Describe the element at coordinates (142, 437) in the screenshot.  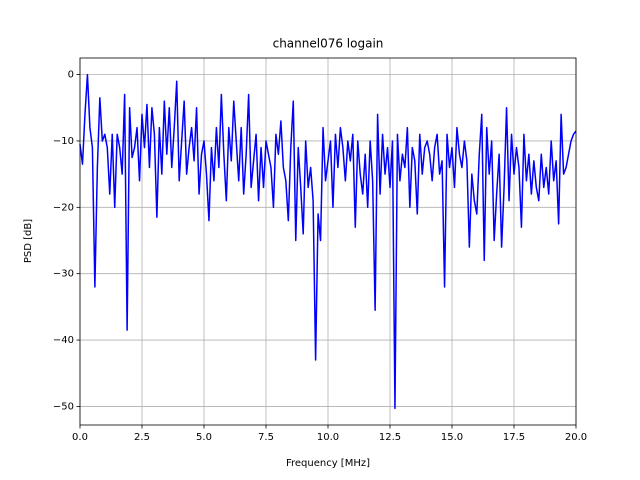
I see `x-tick-label: 2.5` at that location.